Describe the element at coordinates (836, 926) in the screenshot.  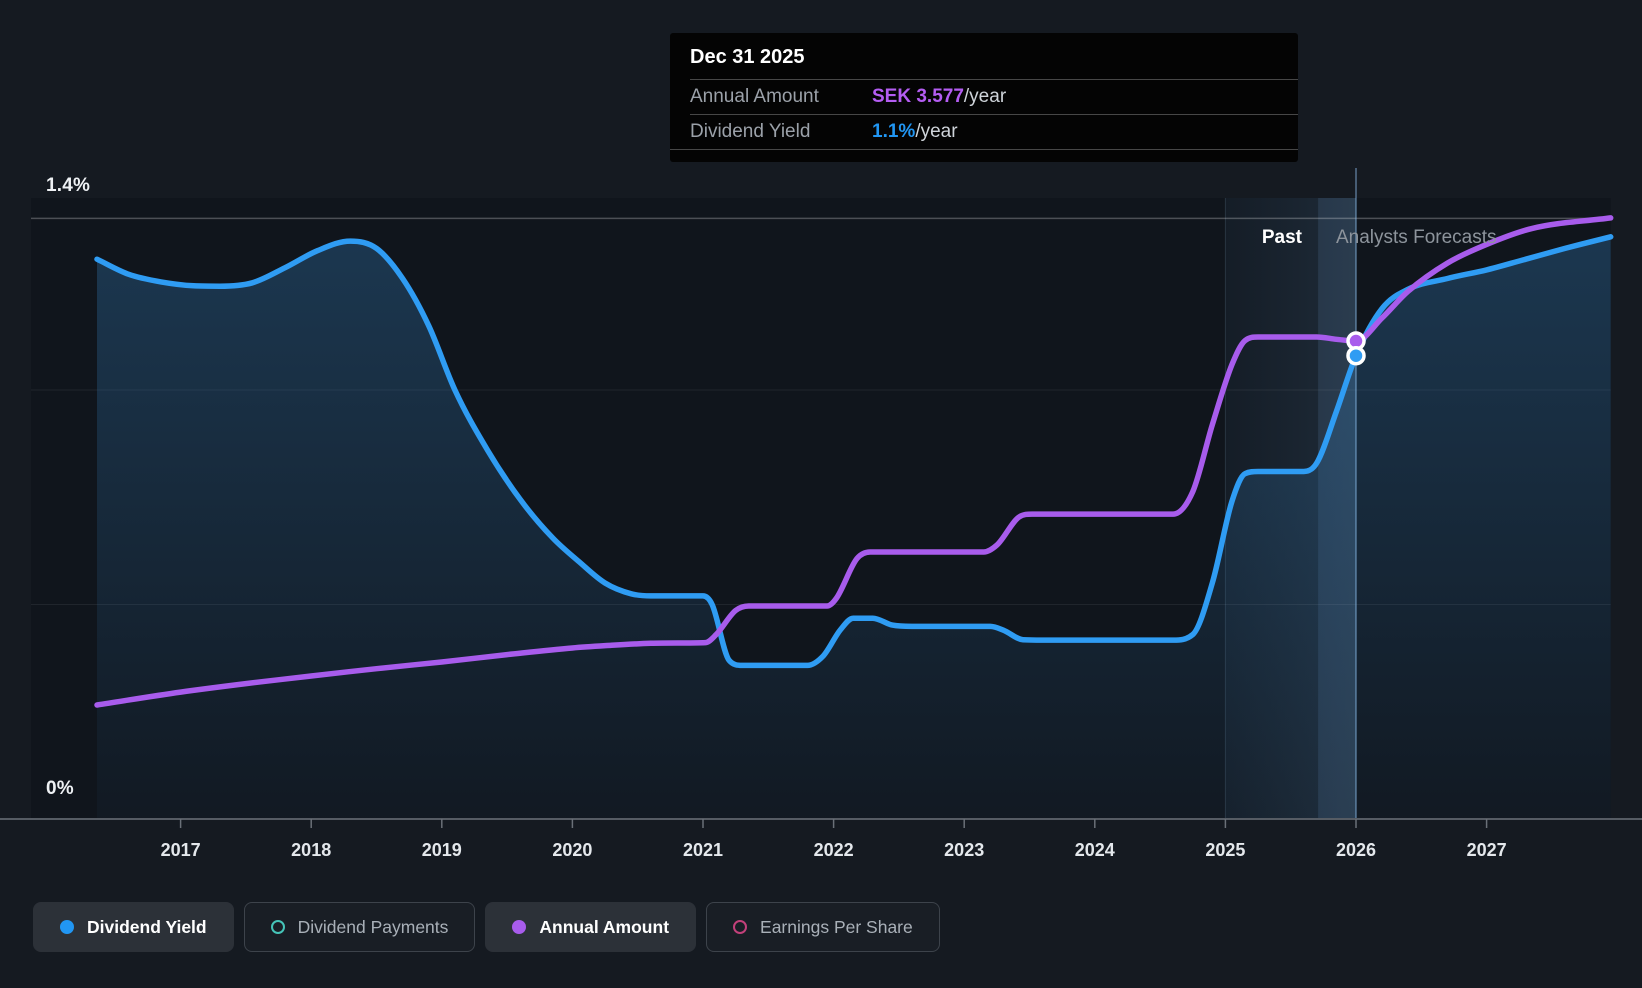
I see `legend-label: Earnings Per Share` at that location.